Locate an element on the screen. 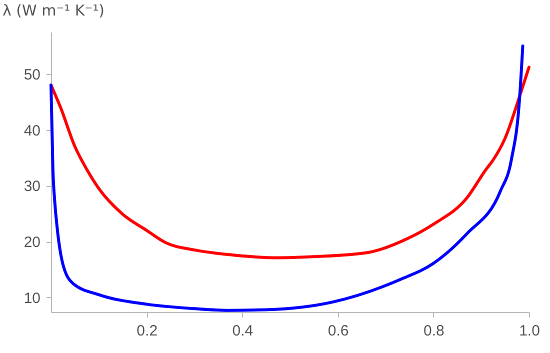  y-tick-label: 20 is located at coordinates (32, 243).